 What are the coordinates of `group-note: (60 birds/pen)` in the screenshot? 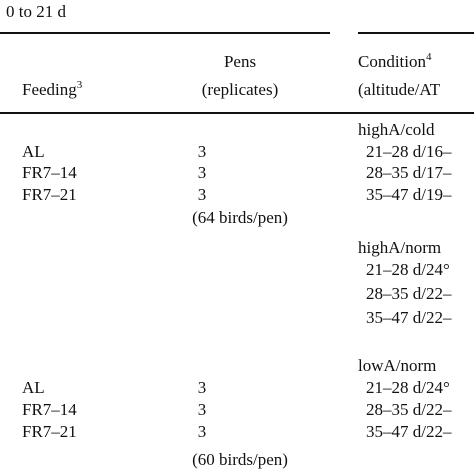 It's located at (240, 459).